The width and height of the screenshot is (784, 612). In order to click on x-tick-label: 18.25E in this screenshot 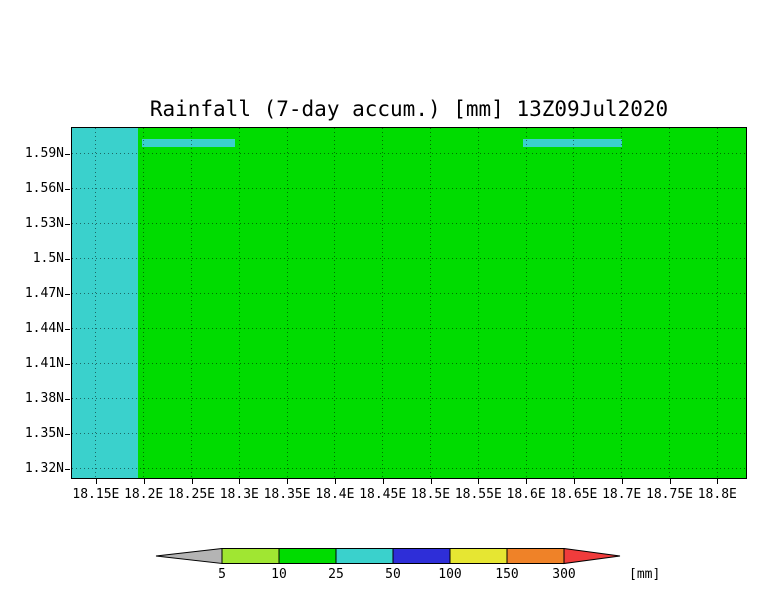, I will do `click(191, 494)`.